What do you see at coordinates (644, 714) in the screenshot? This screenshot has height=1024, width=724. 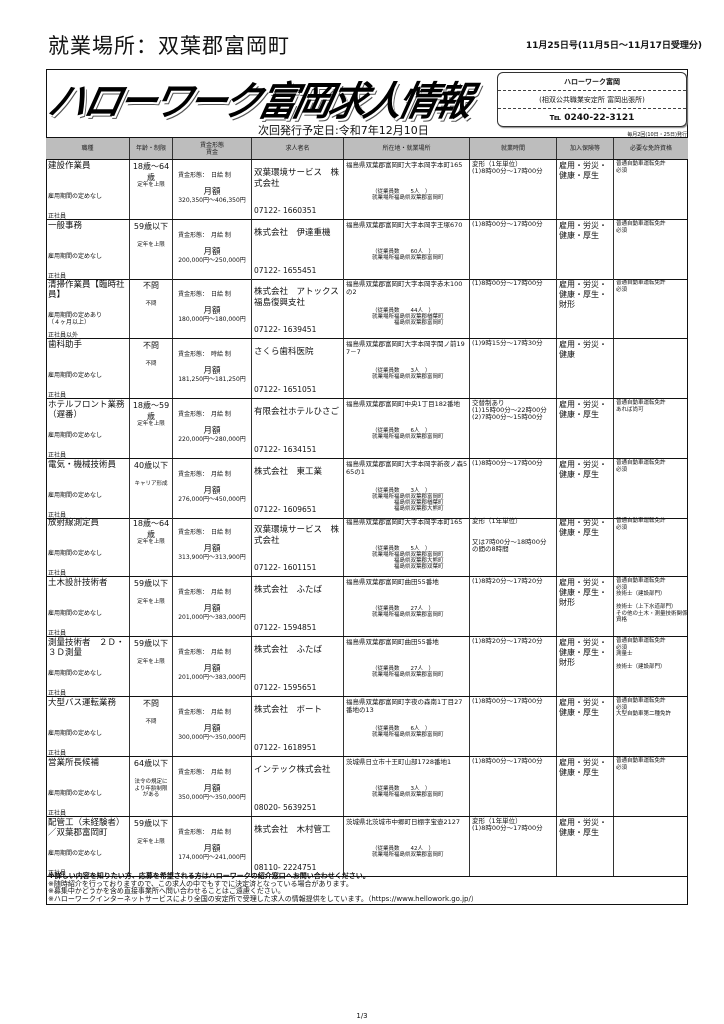 I see `license-line: 大型自動車第二種免許` at bounding box center [644, 714].